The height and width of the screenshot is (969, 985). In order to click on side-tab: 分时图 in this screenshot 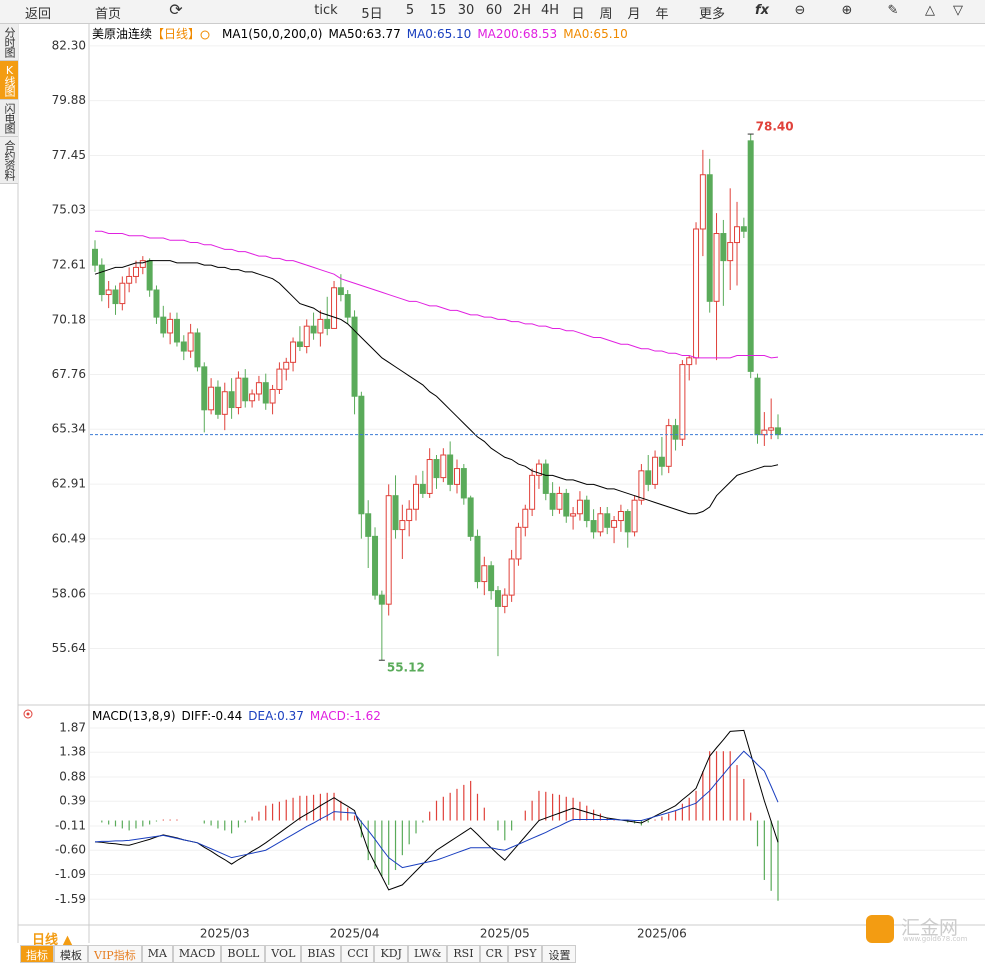, I will do `click(9, 42)`.